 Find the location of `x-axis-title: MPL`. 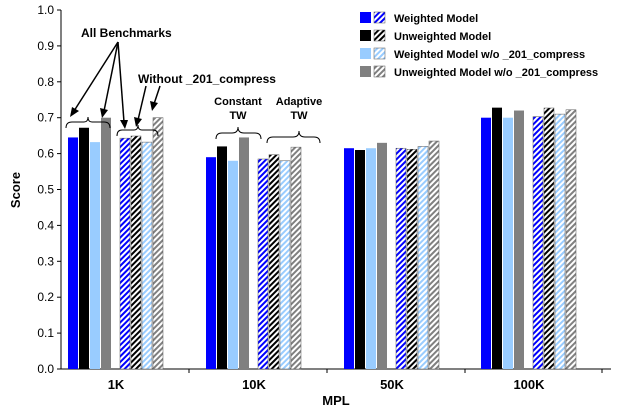

x-axis-title: MPL is located at coordinates (336, 400).